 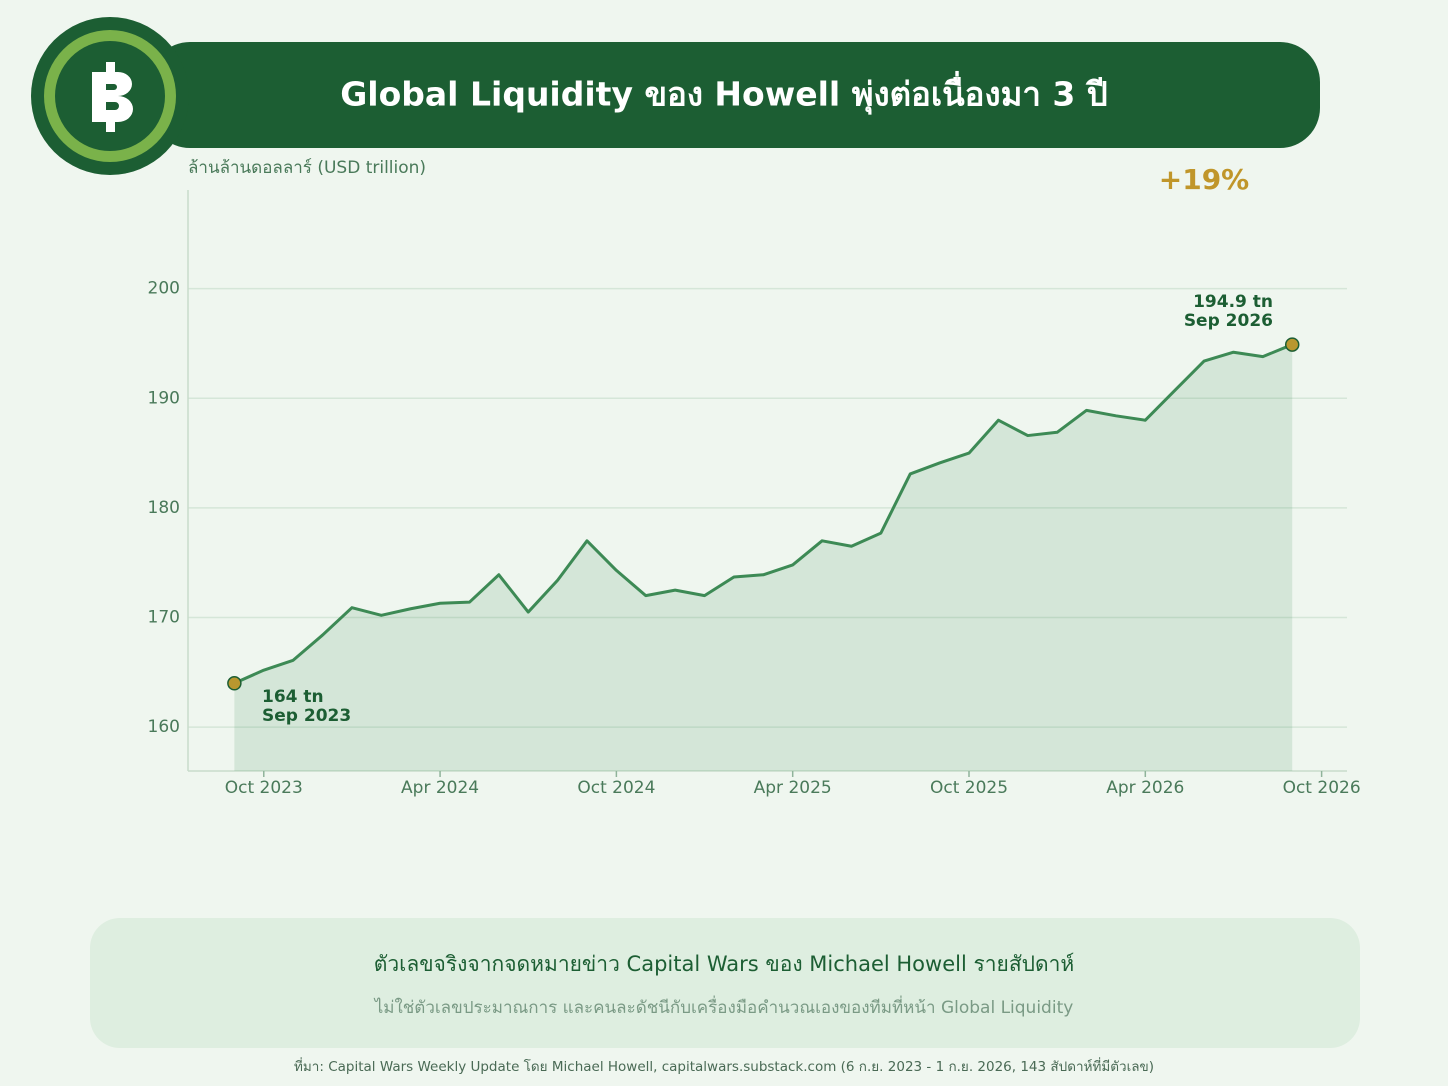 What do you see at coordinates (164, 727) in the screenshot?
I see `y-tick-label: 160` at bounding box center [164, 727].